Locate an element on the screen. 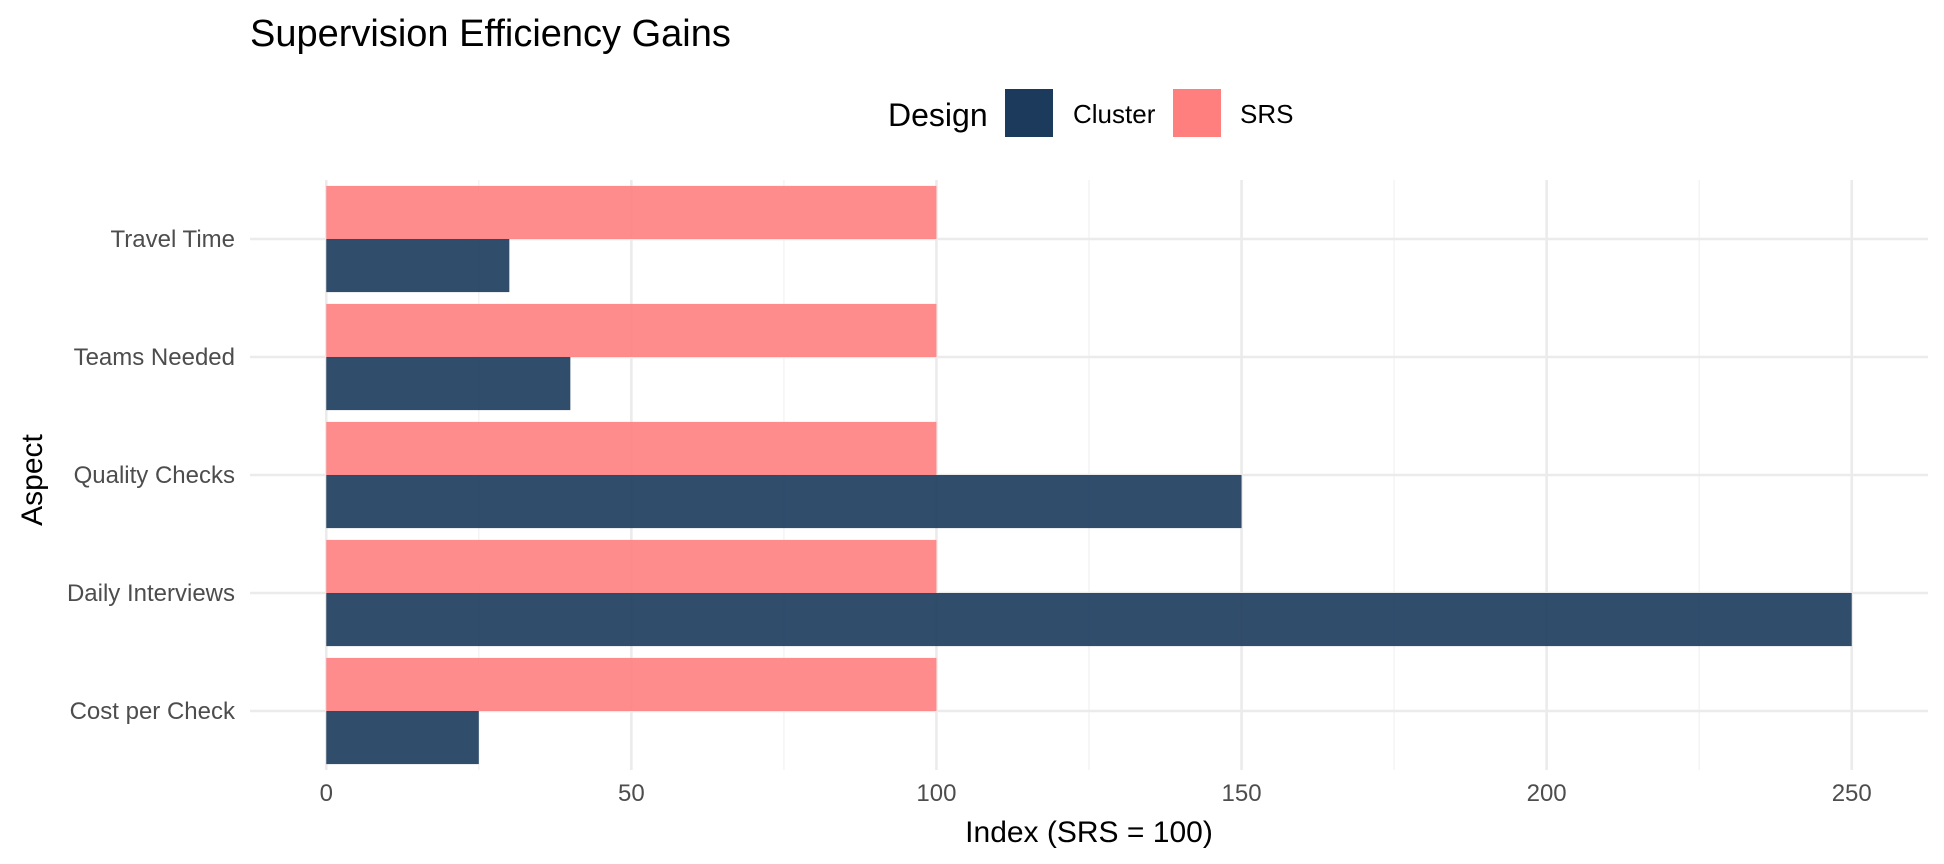 This screenshot has height=864, width=1944. legend-label-cluster: Cluster is located at coordinates (1114, 114).